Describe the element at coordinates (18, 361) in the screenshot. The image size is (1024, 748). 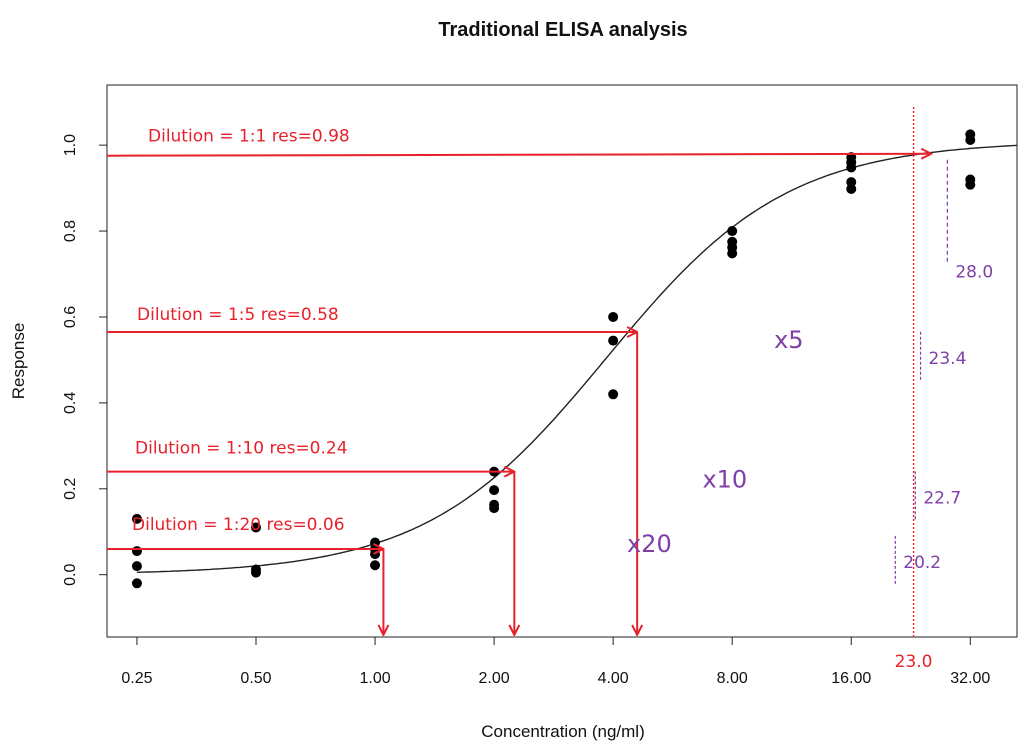
I see `y-axis-label: Response` at that location.